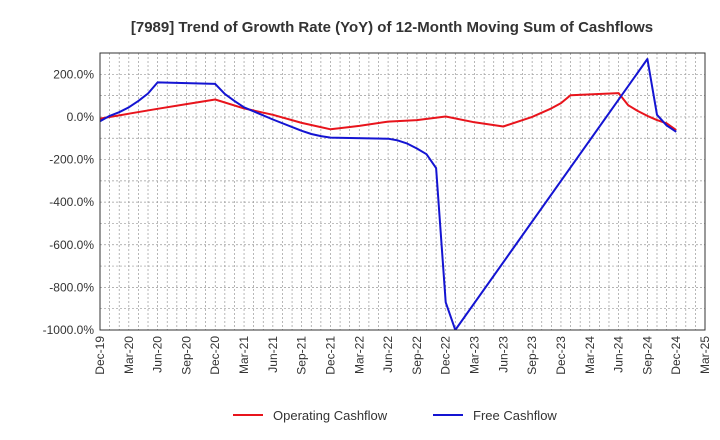 The width and height of the screenshot is (720, 440). I want to click on x-tick-label: Dec-24, so click(676, 355).